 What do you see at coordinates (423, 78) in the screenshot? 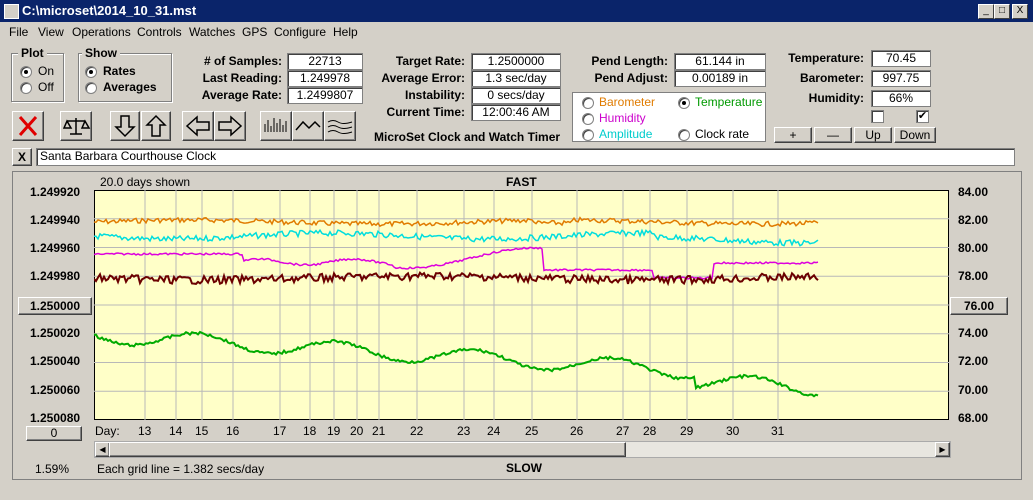
I see `average-error-label: Average Error:` at bounding box center [423, 78].